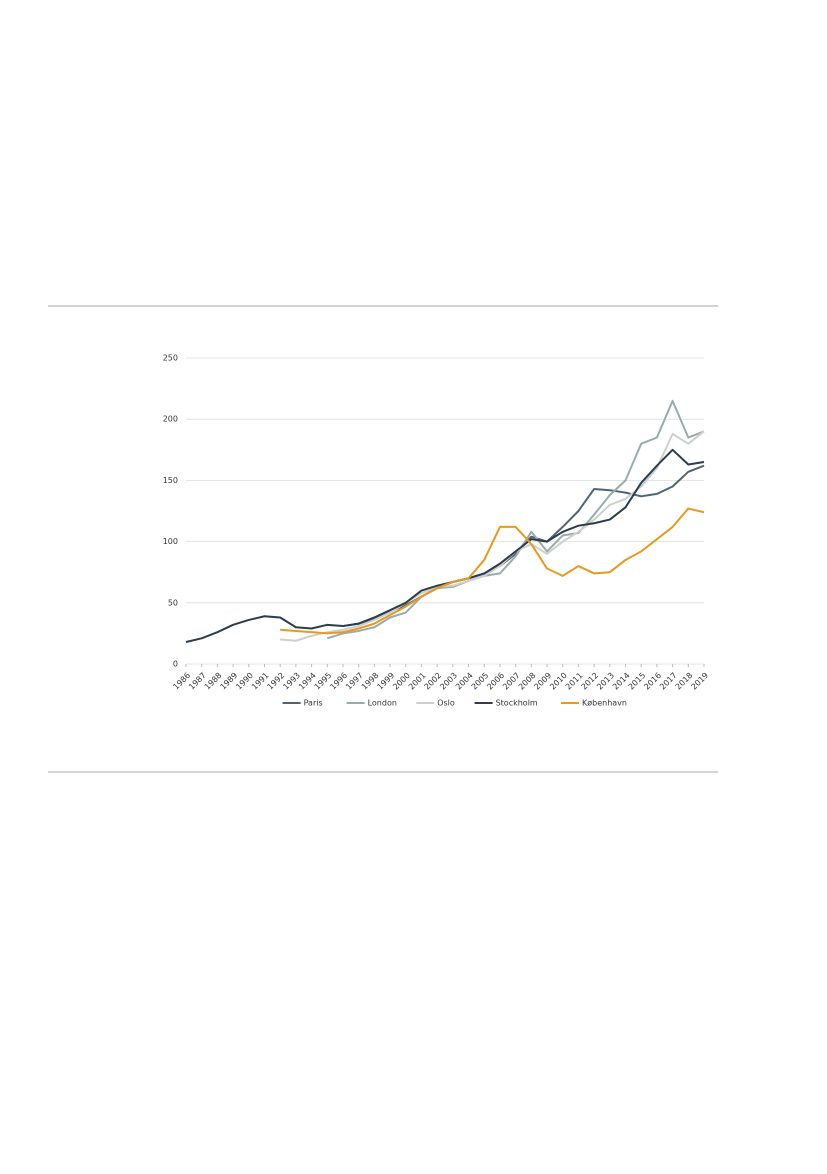  What do you see at coordinates (170, 419) in the screenshot?
I see `y-tick-label: 200` at bounding box center [170, 419].